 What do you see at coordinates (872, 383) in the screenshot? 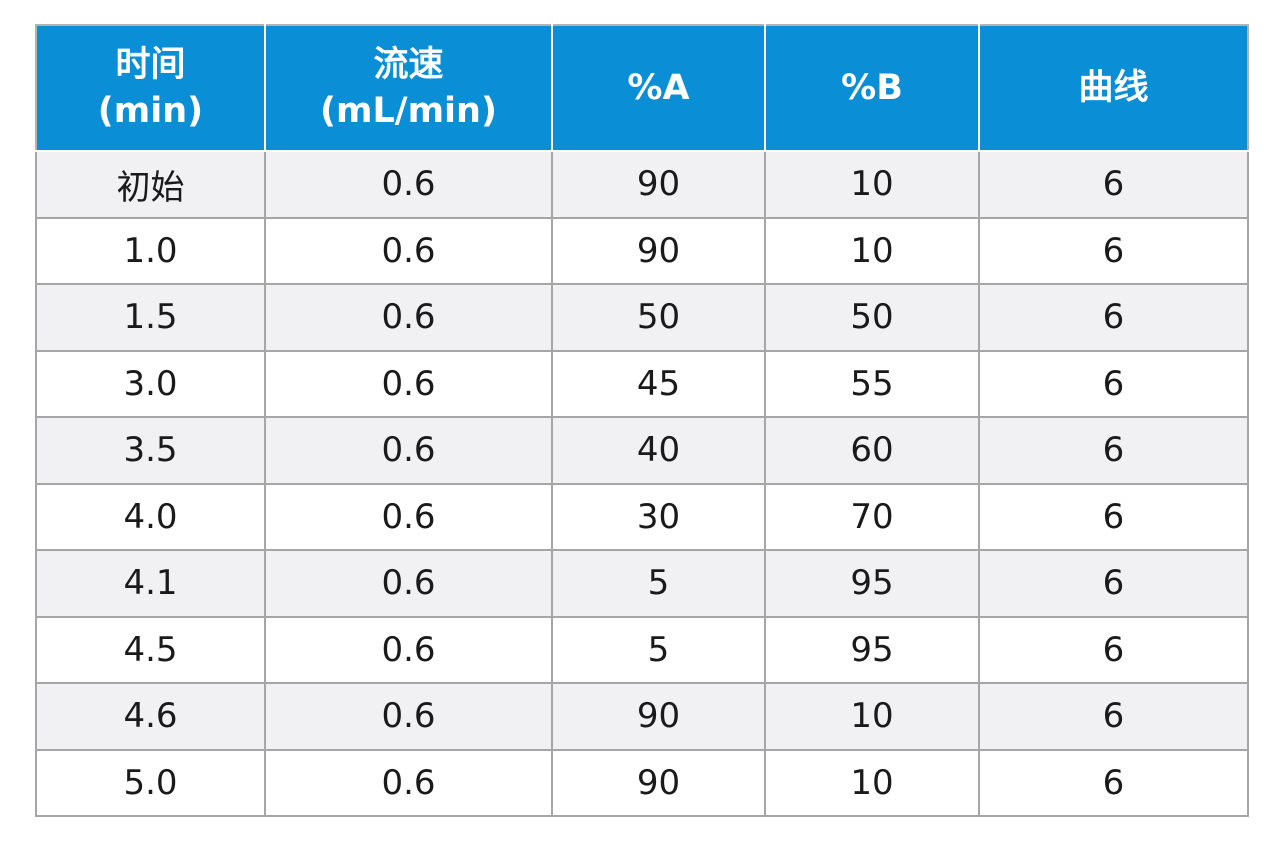
I see `cell-pct-b: 55` at bounding box center [872, 383].